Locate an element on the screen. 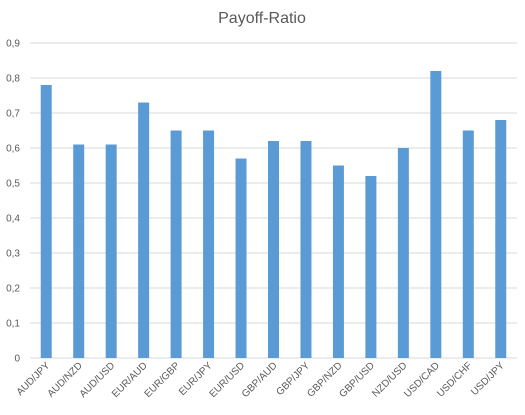 The image size is (525, 415). y-tick-label: 0,6 is located at coordinates (13, 149).